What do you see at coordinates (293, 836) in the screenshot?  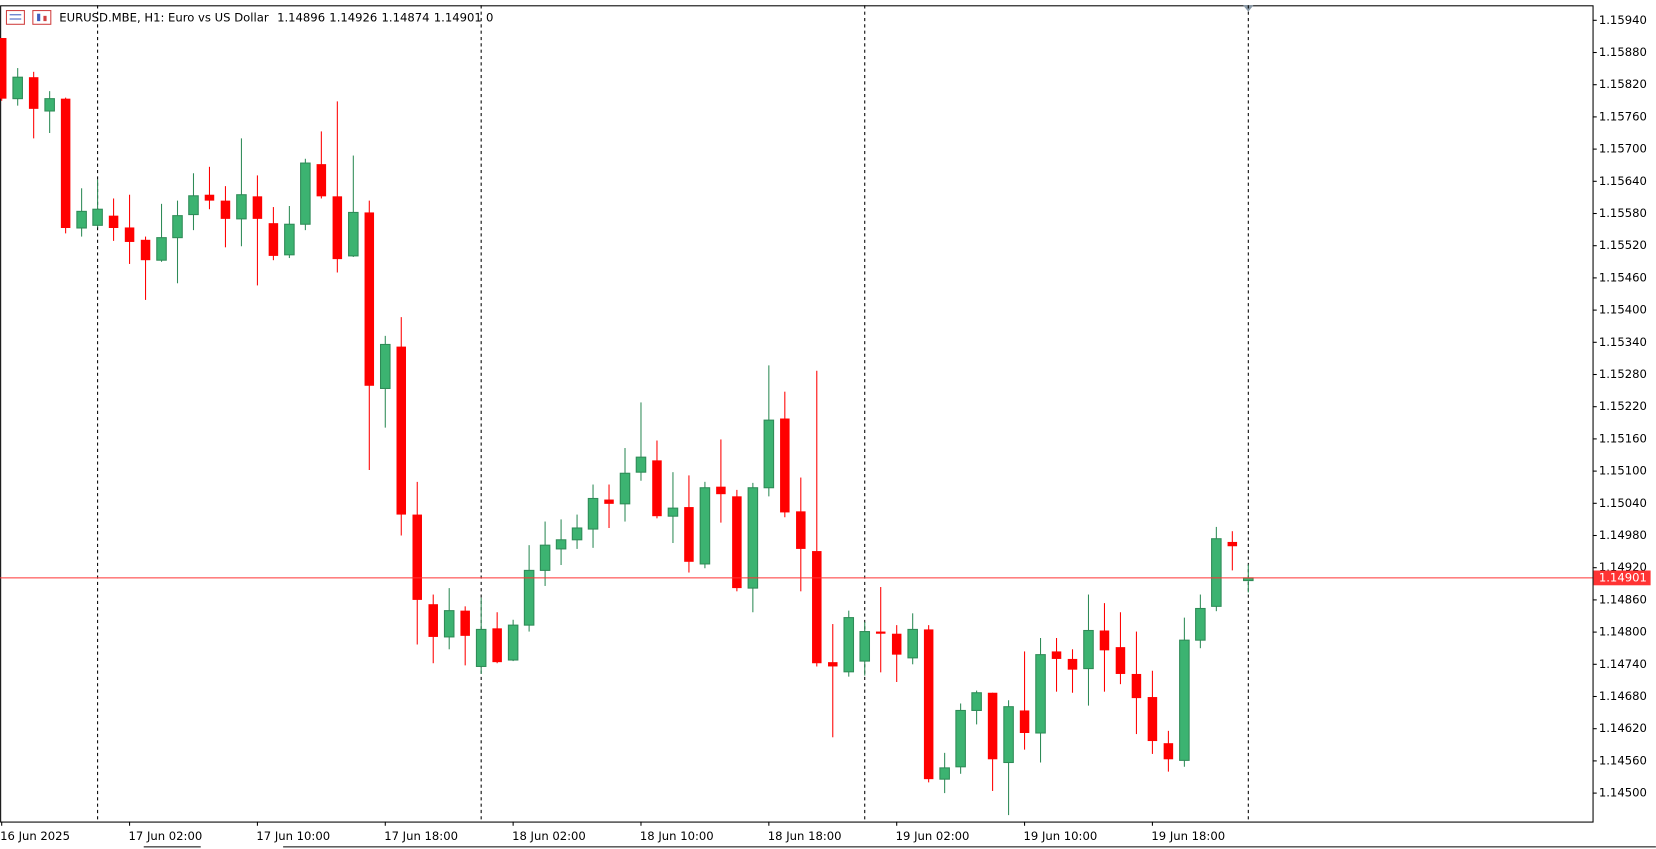 I see `x-tick-label: 17 Jun 10:00` at bounding box center [293, 836].